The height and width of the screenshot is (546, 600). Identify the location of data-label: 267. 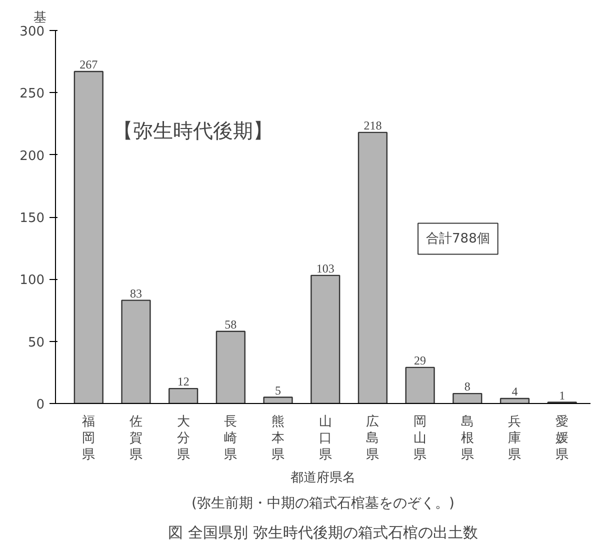
(89, 65).